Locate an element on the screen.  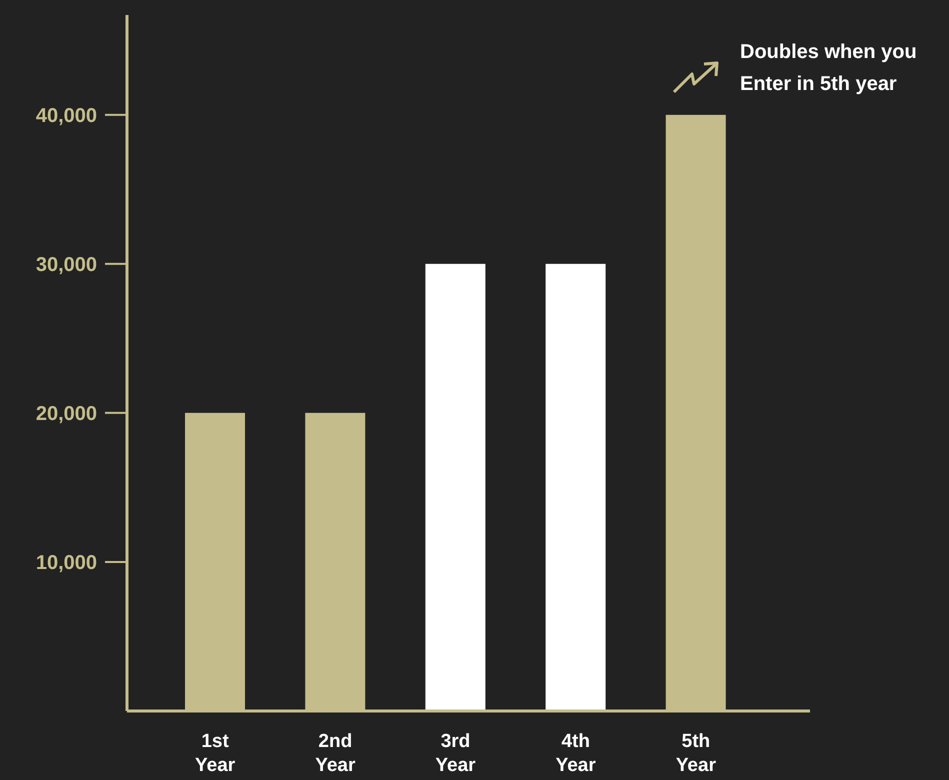
annotation: Doubles when you Enter in 5th year is located at coordinates (829, 68).